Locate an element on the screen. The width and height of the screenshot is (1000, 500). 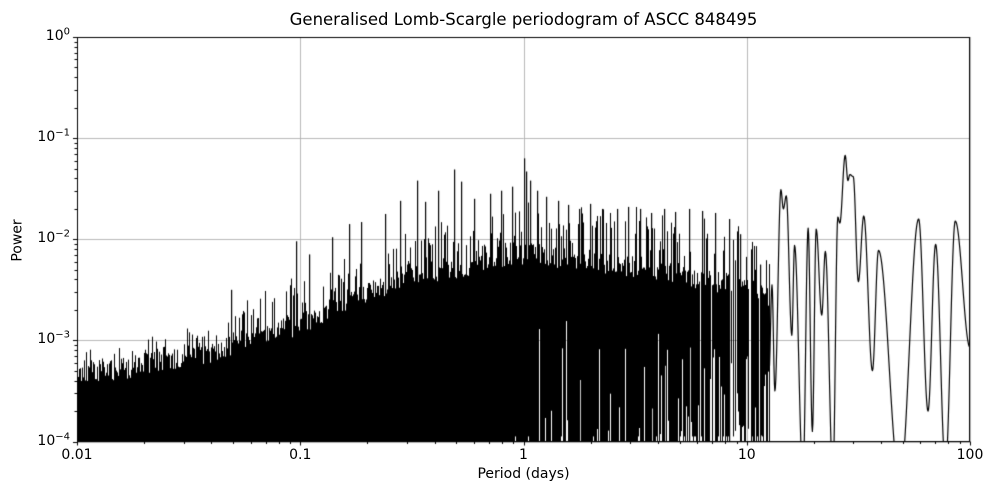
x-tick-label-1: 0.1 is located at coordinates (300, 455).